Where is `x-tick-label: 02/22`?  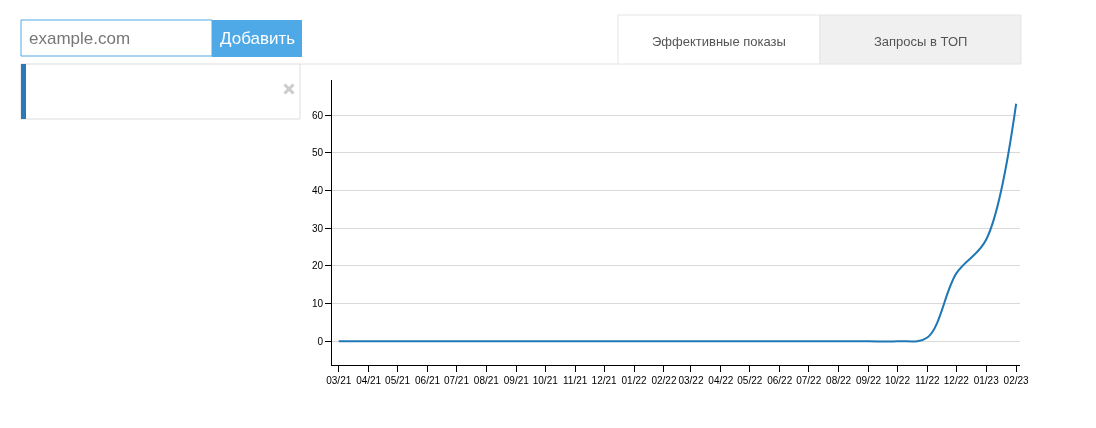 x-tick-label: 02/22 is located at coordinates (664, 380).